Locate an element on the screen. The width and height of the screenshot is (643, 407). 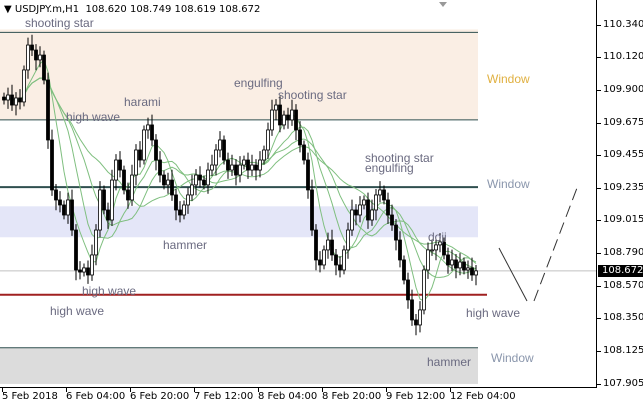
chart-shift-marker-icon is located at coordinates (443, 4).